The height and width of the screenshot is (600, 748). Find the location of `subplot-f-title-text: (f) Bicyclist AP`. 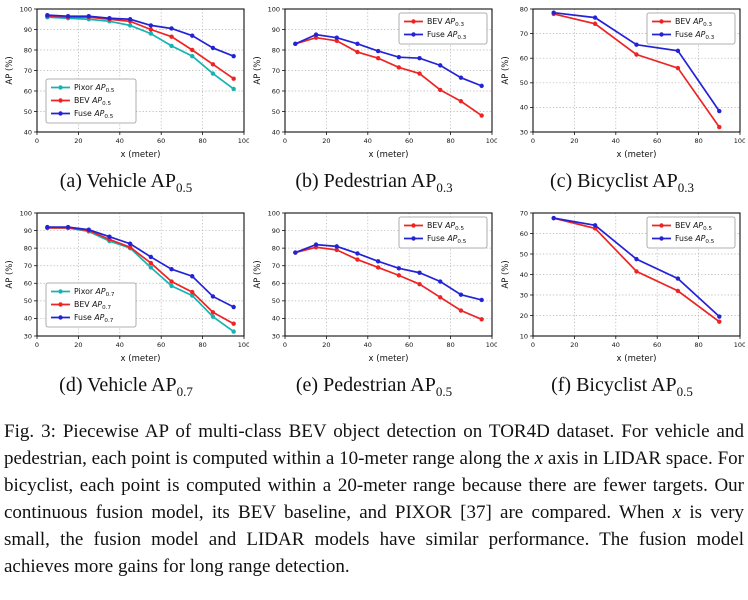

subplot-f-title-text: (f) Bicyclist AP is located at coordinates (614, 385).